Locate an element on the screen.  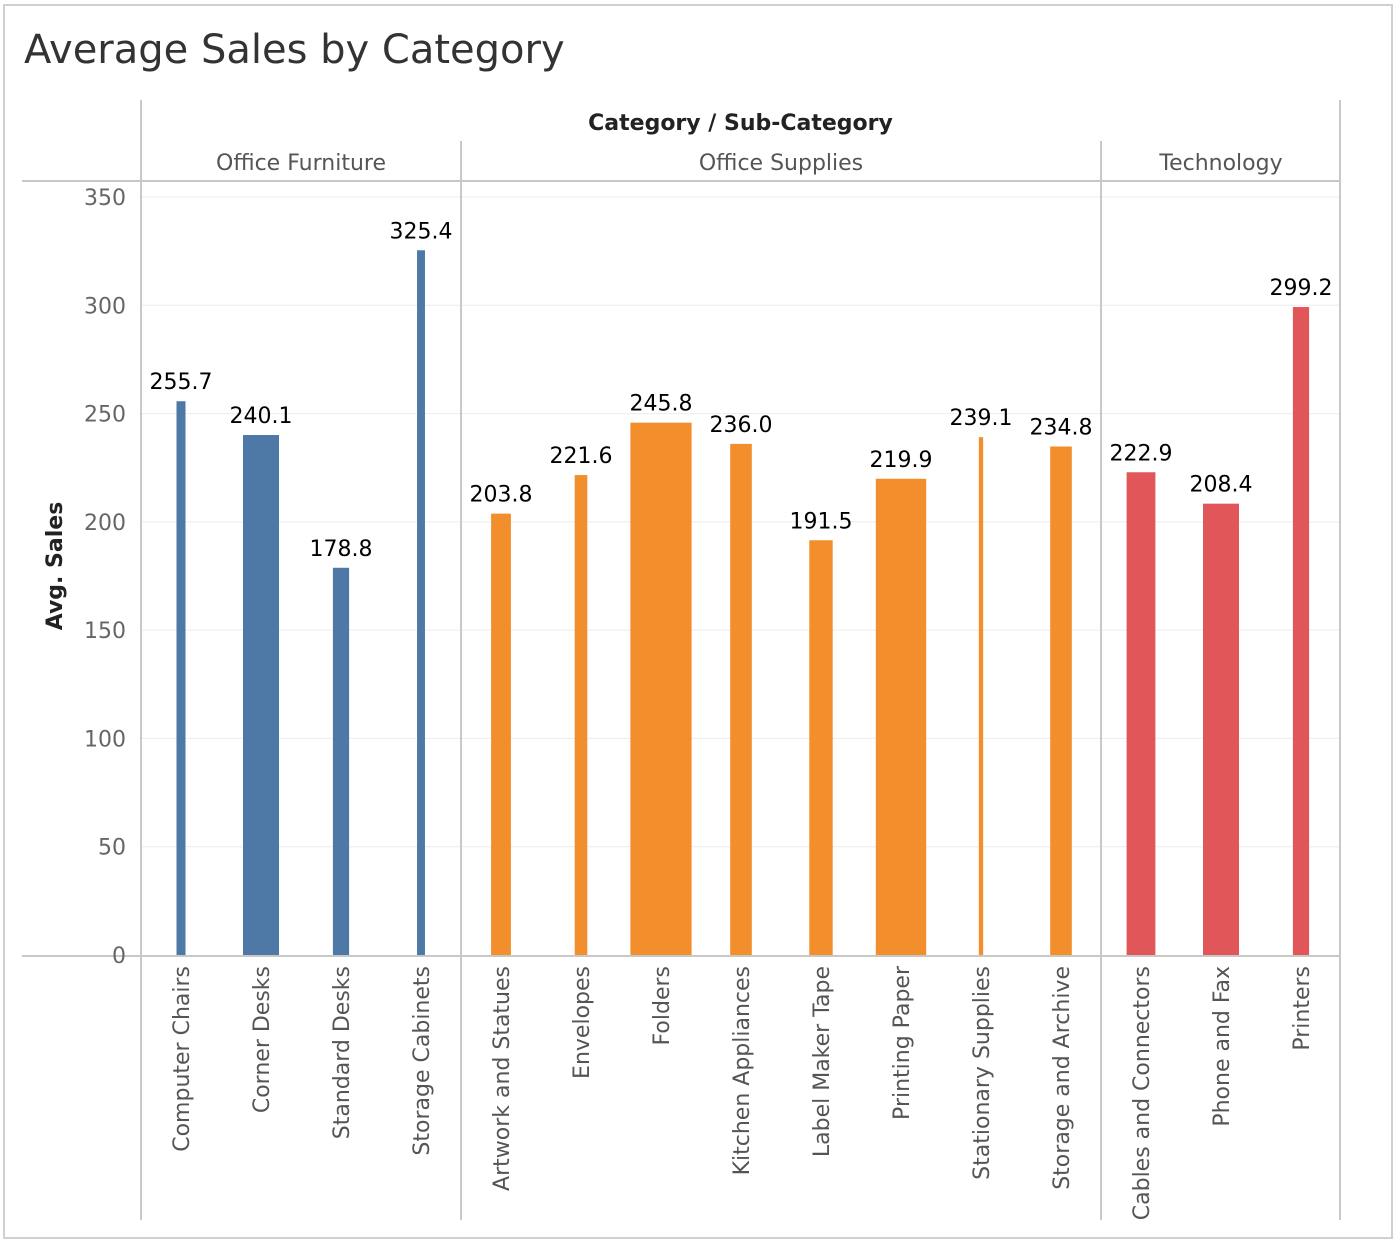
x-tick-label: Corner Desks is located at coordinates (262, 1039).